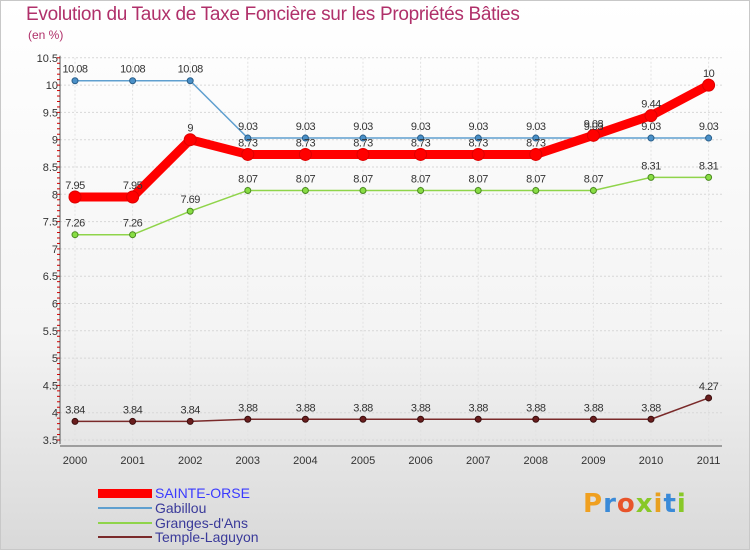 This screenshot has width=750, height=550. Describe the element at coordinates (201, 523) in the screenshot. I see `legend-label: Granges-d'Ans` at that location.